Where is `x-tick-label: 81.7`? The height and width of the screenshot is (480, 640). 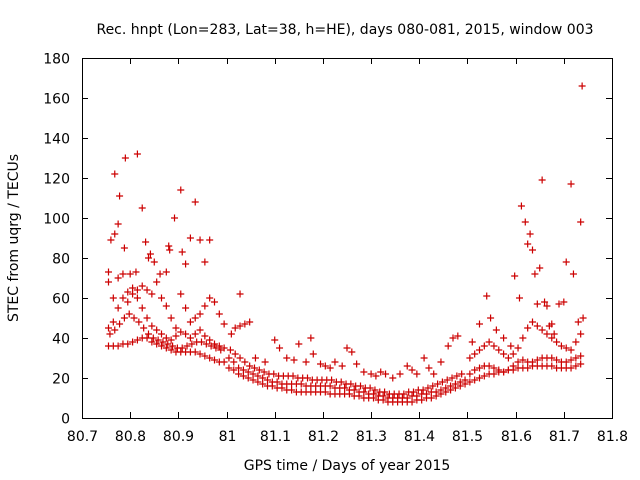 x-tick-label: 81.7 is located at coordinates (564, 437).